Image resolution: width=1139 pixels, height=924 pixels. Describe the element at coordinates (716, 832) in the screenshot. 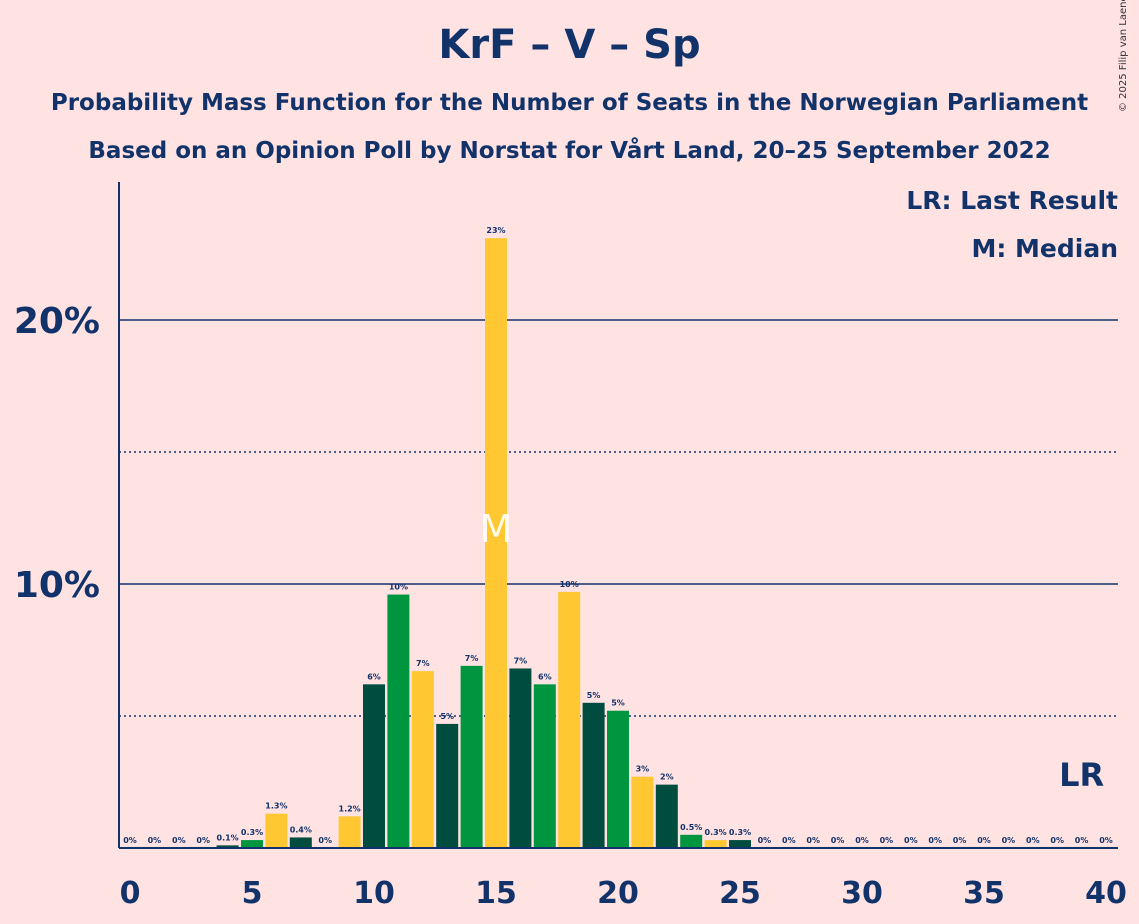

I see `data-label-24: 0.3%` at that location.